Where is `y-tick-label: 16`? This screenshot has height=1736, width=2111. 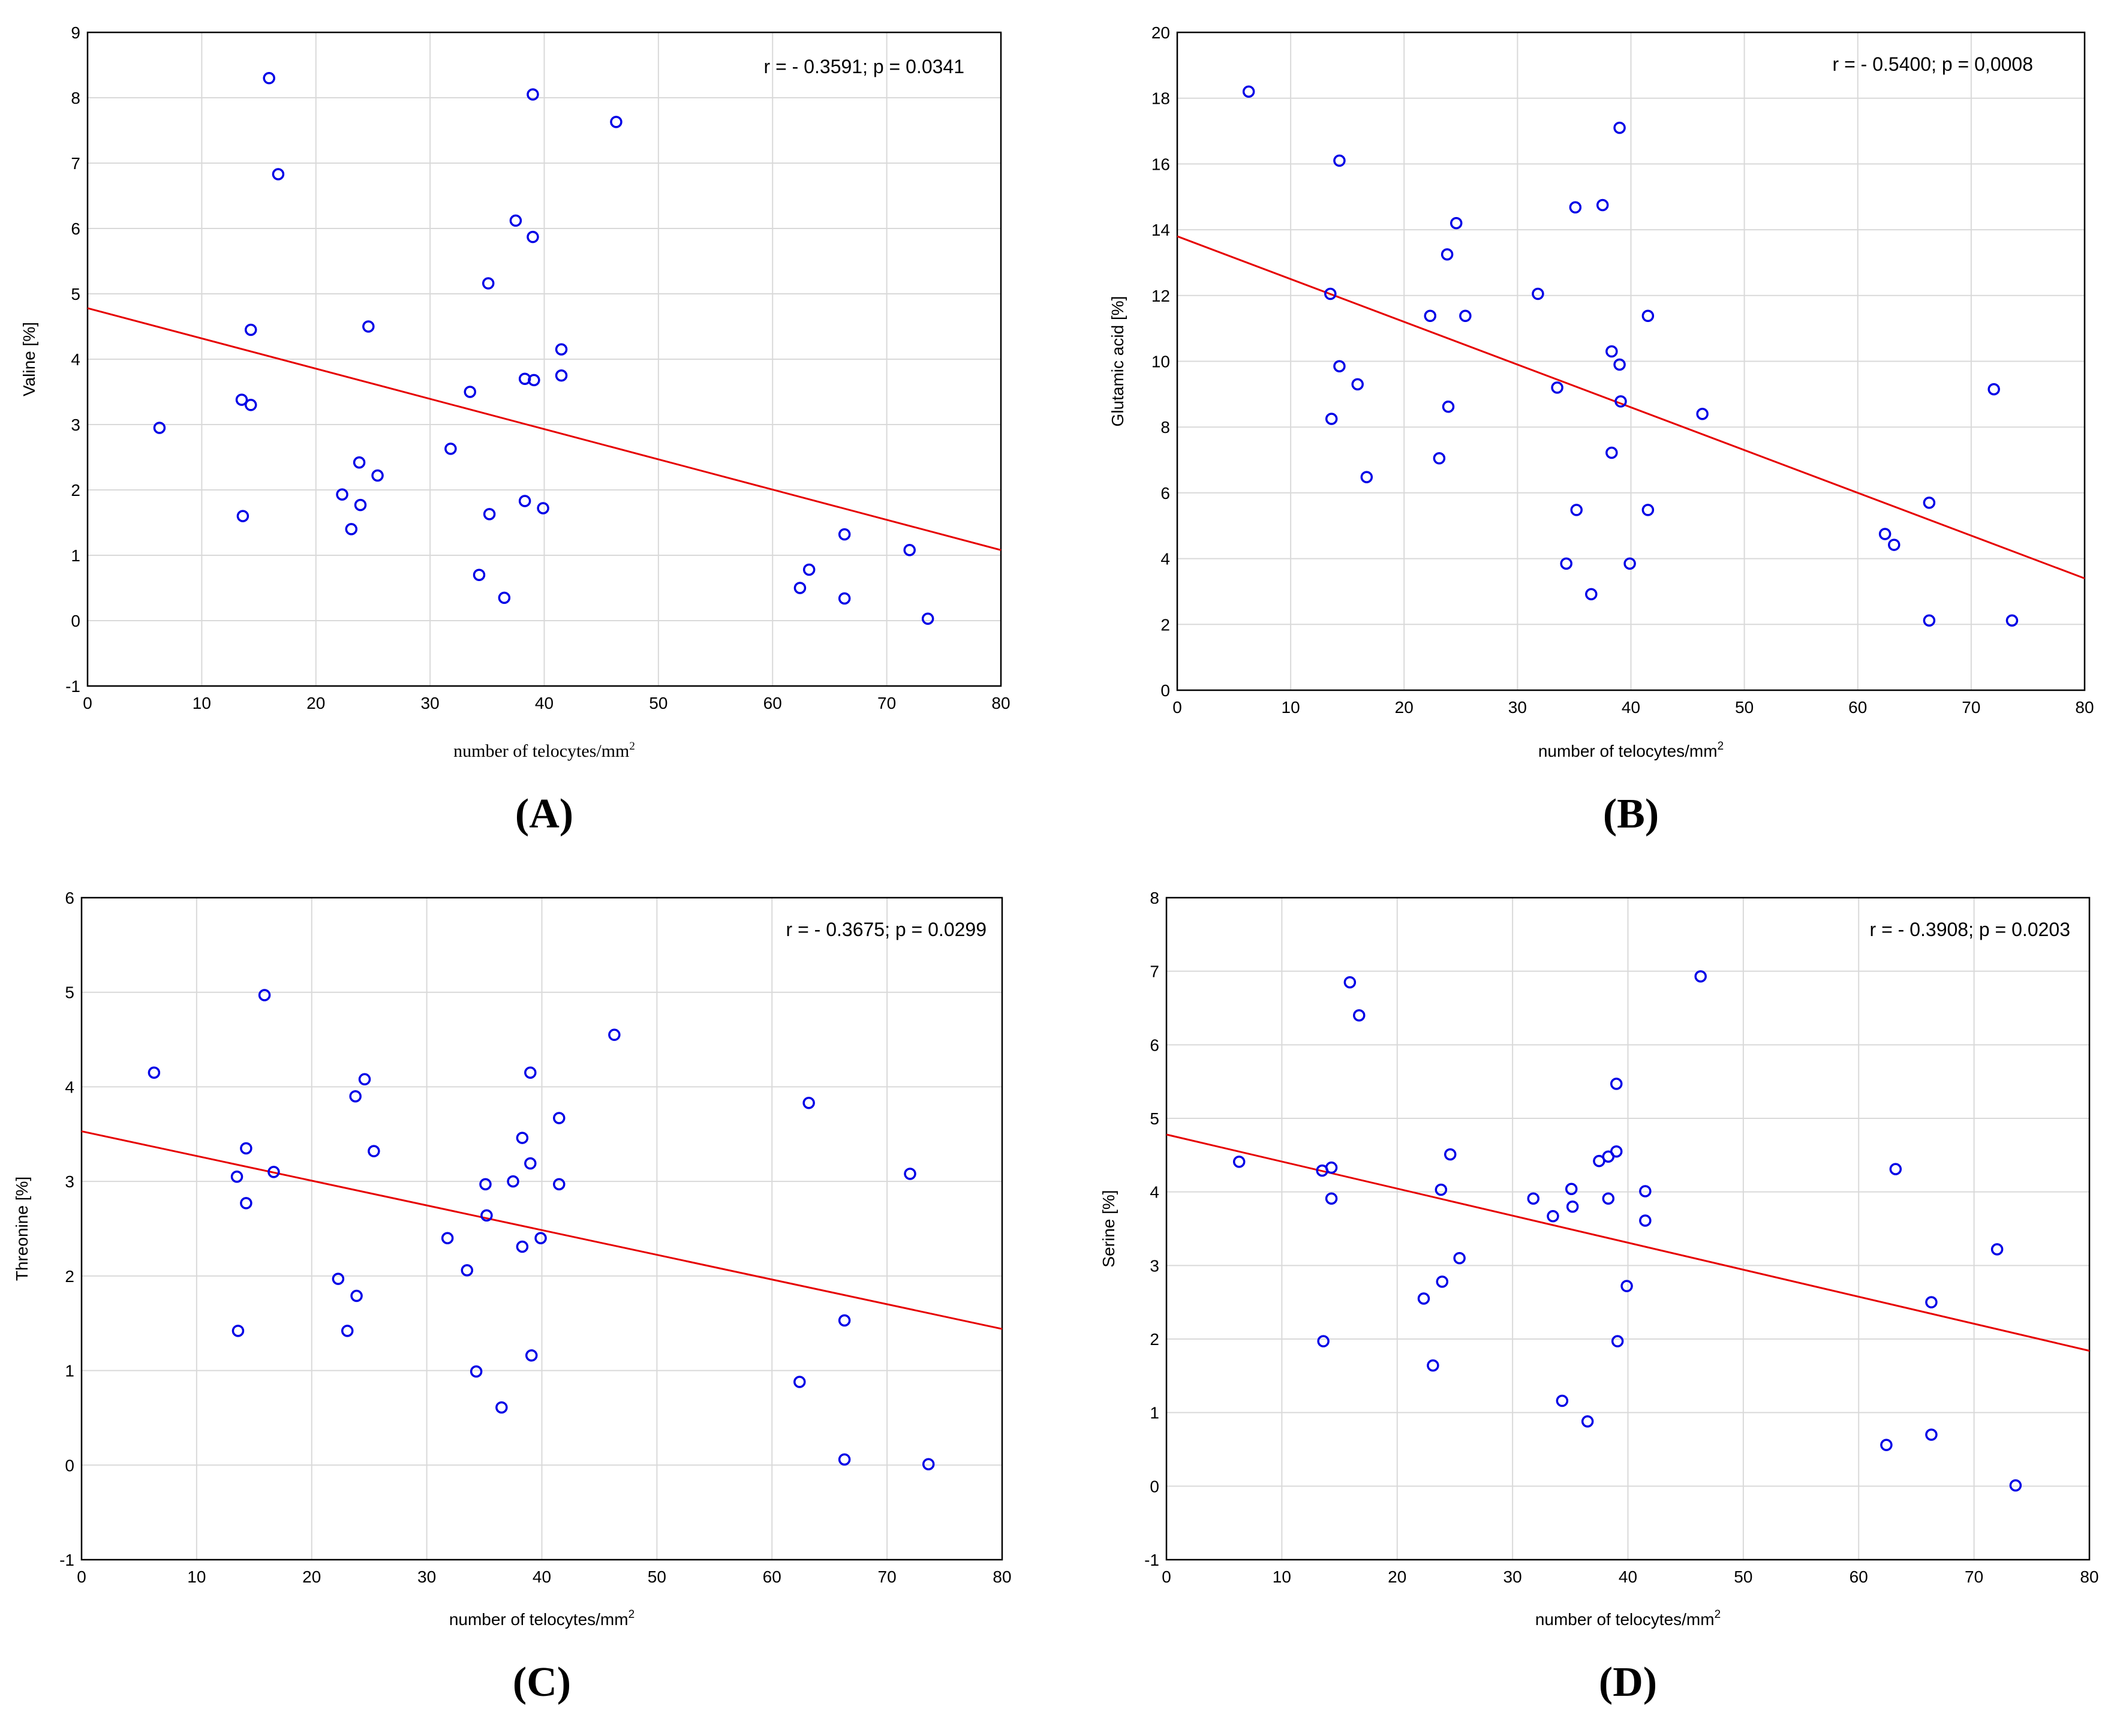 y-tick-label: 16 is located at coordinates (1160, 164).